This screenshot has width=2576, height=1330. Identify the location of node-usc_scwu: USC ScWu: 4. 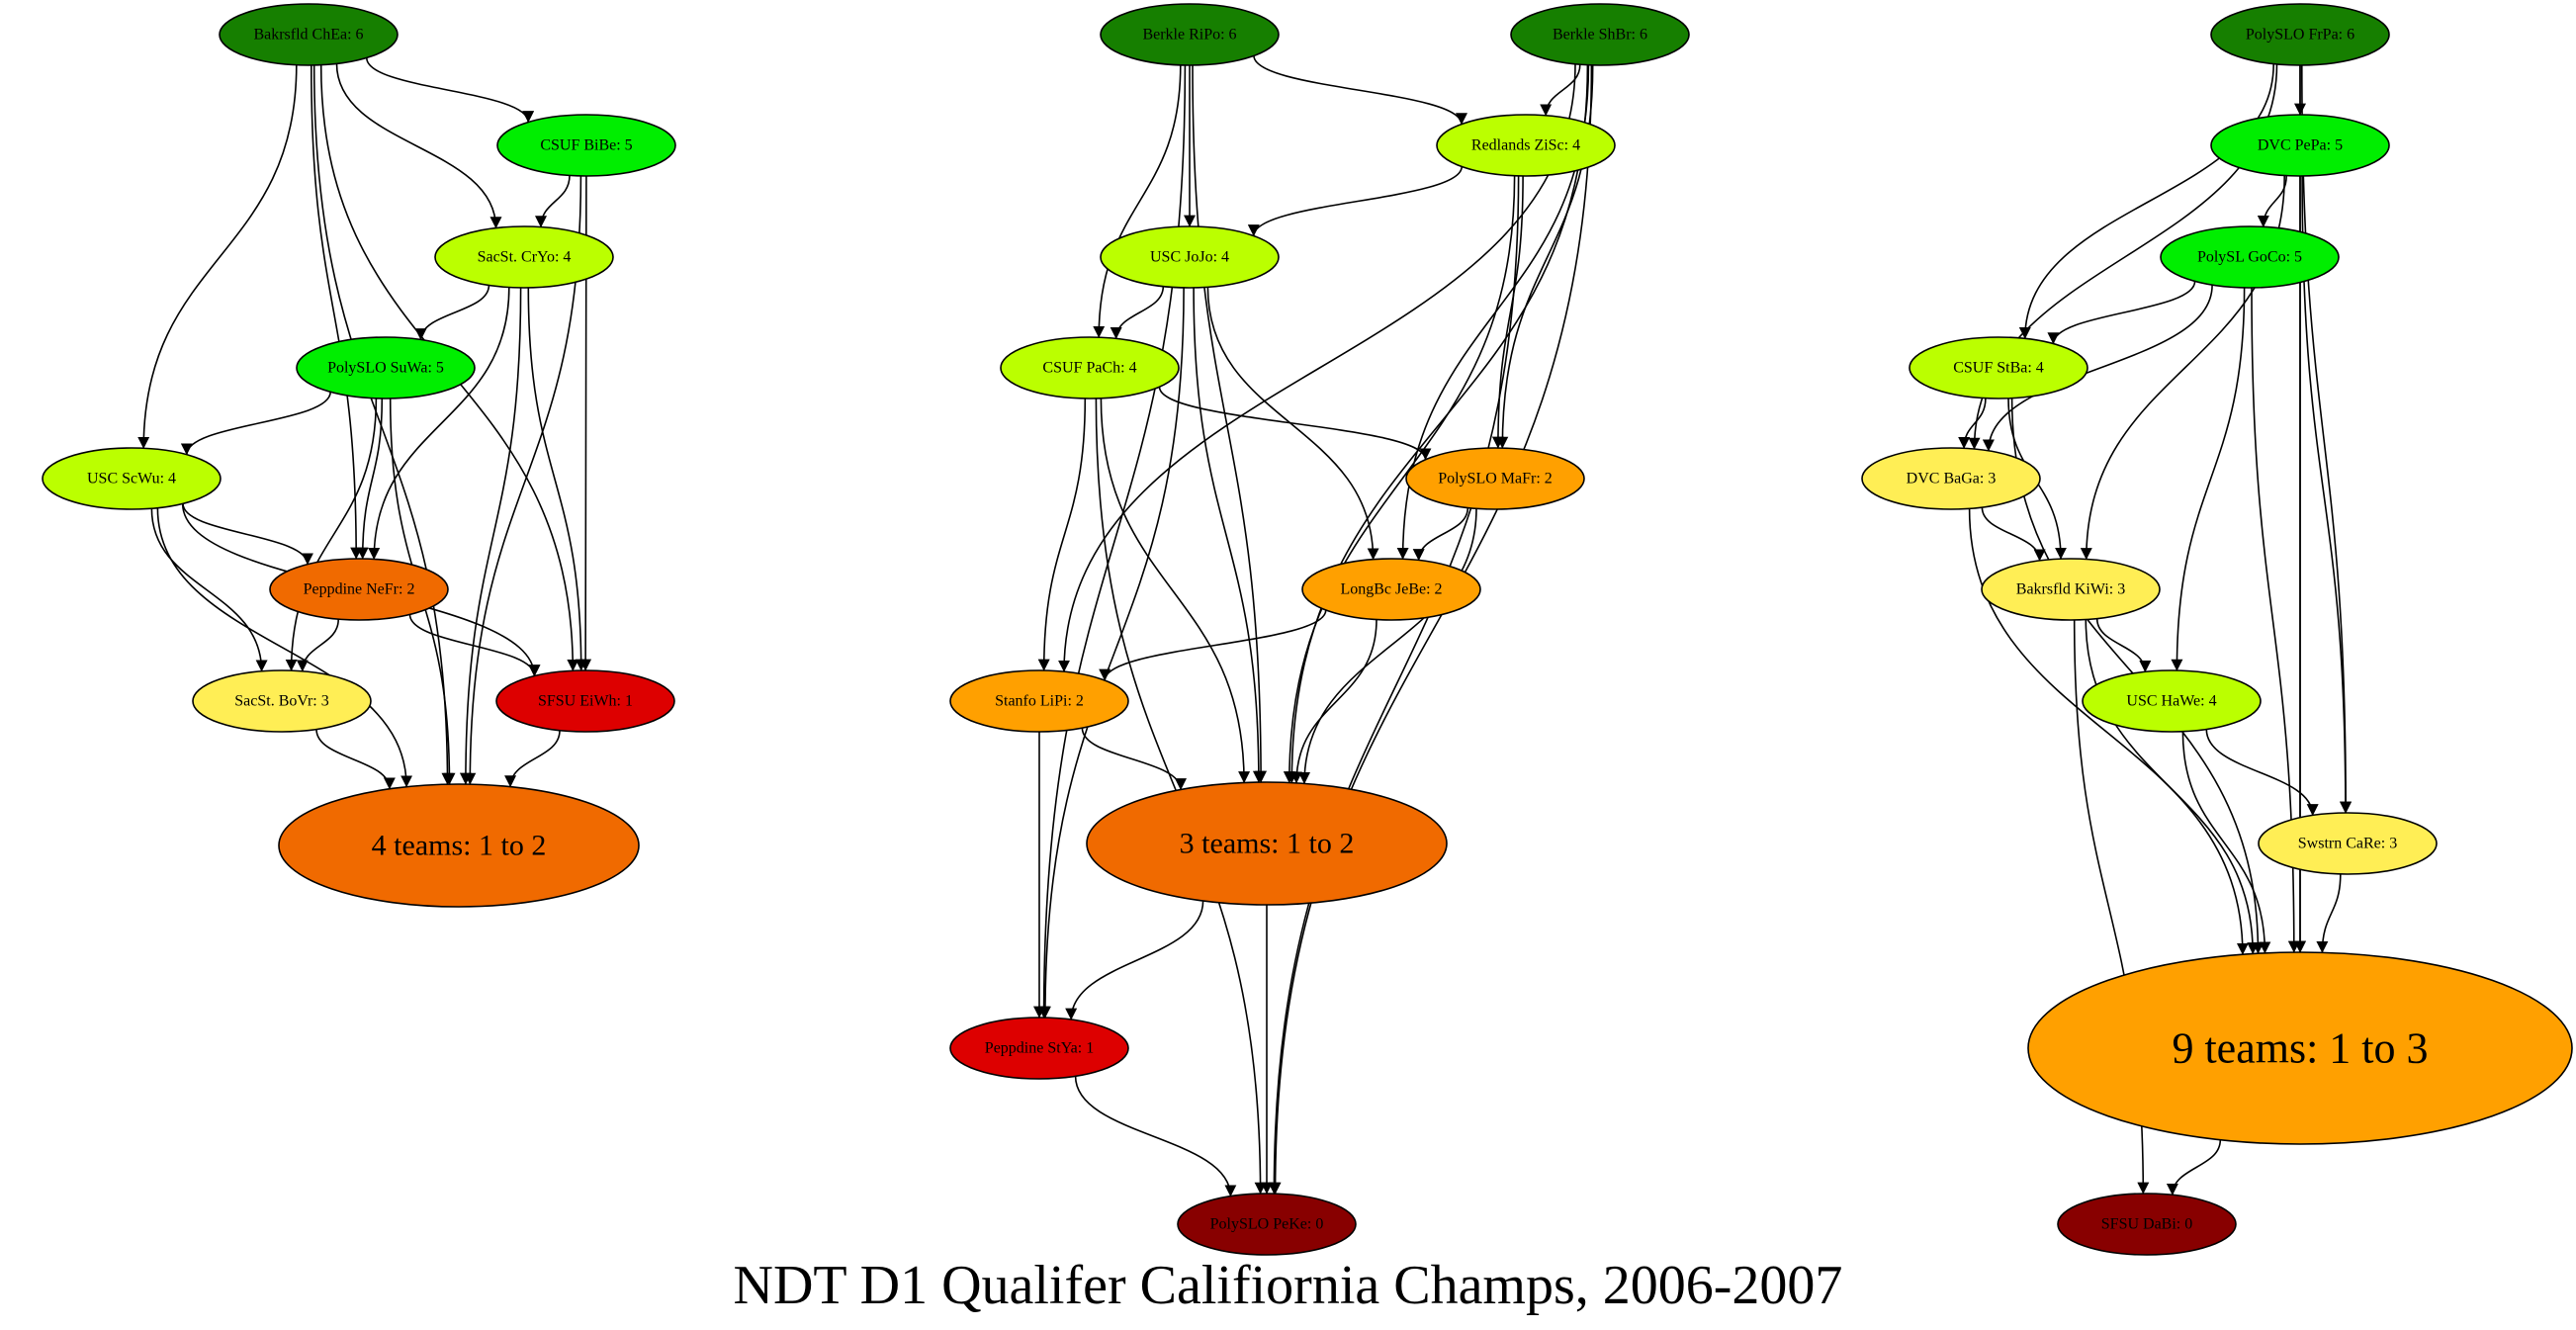
(132, 478).